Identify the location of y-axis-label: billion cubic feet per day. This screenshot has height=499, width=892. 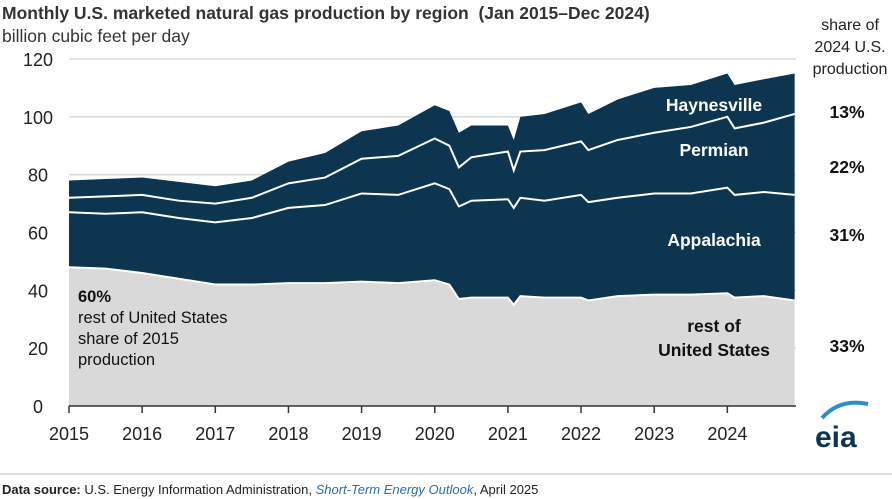
(96, 36).